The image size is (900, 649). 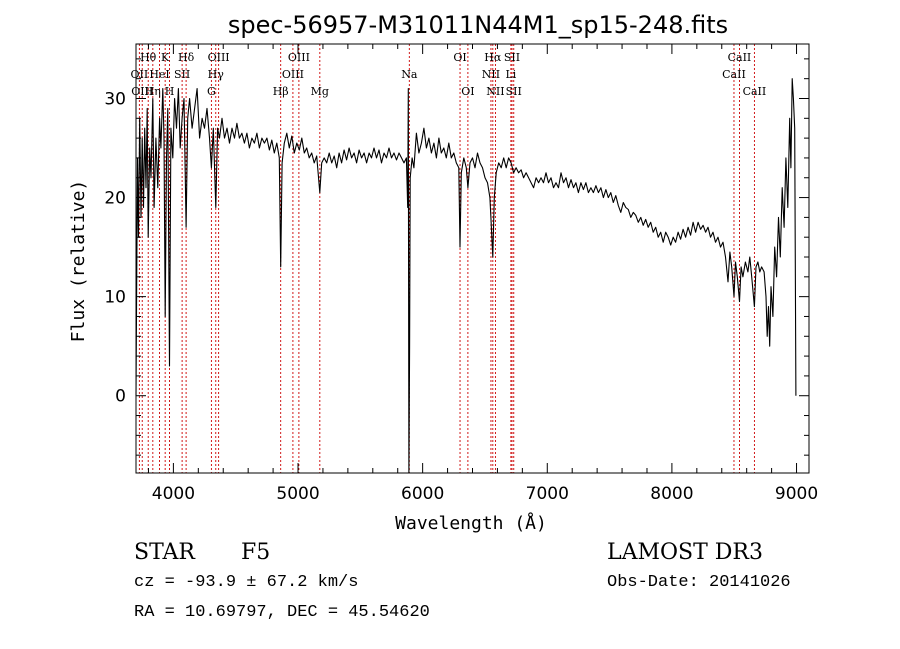 What do you see at coordinates (153, 91) in the screenshot?
I see `line-label-5: Hη` at bounding box center [153, 91].